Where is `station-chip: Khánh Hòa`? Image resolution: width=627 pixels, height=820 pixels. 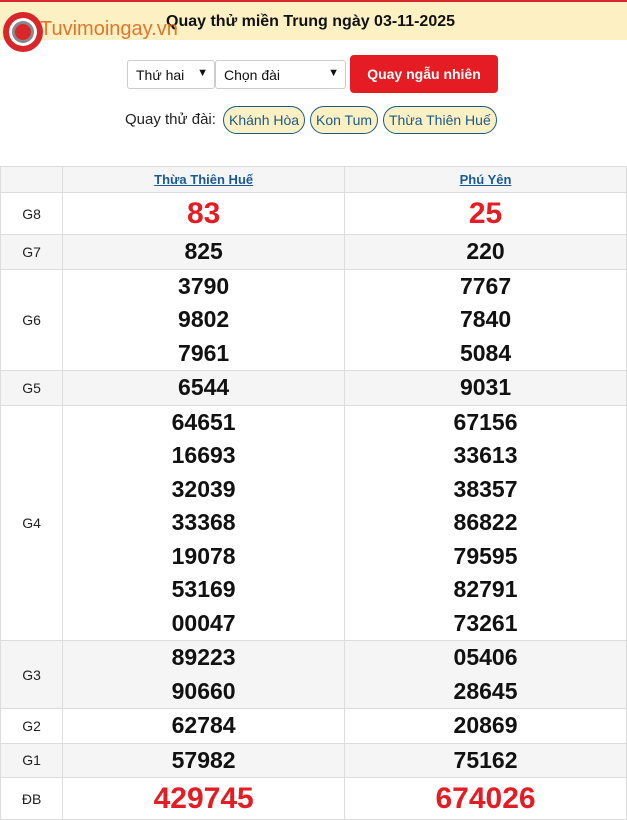
station-chip: Khánh Hòa is located at coordinates (264, 120).